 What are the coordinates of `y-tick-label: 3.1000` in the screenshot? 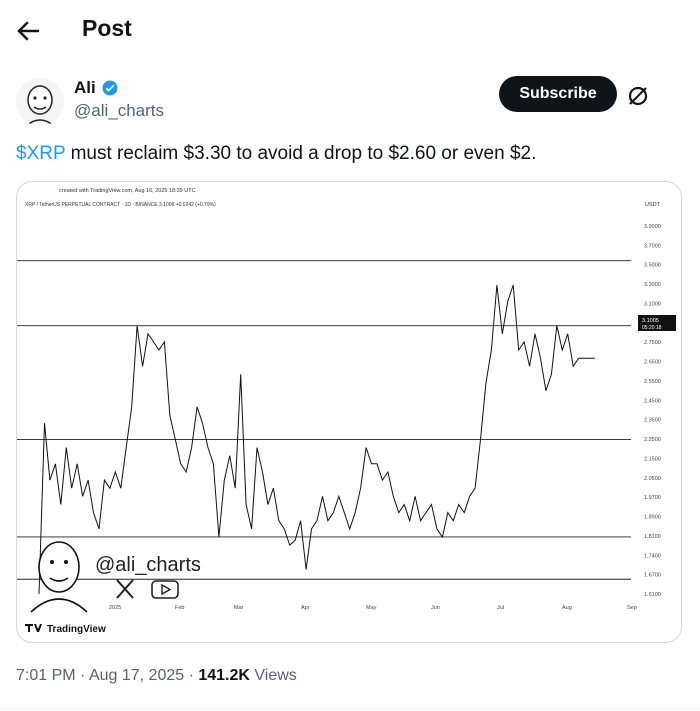 It's located at (652, 304).